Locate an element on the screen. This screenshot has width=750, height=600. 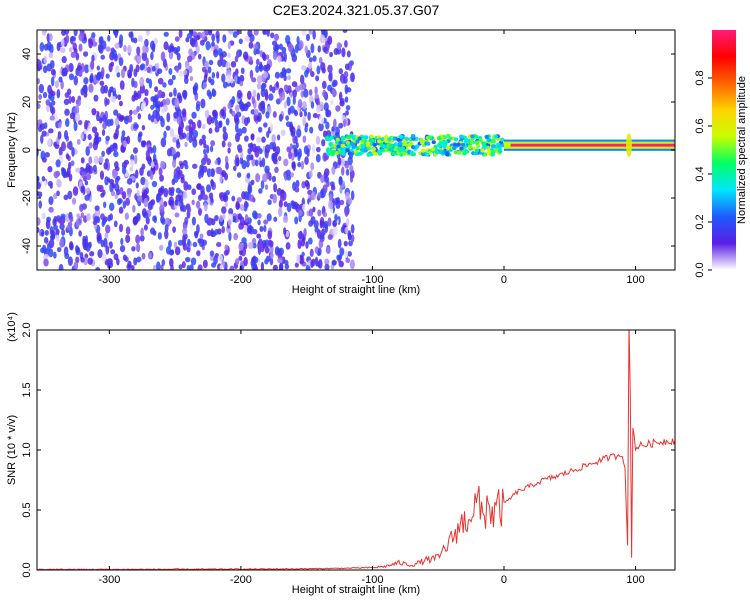
snr-x-label: Height of straight line (km) is located at coordinates (356, 590).